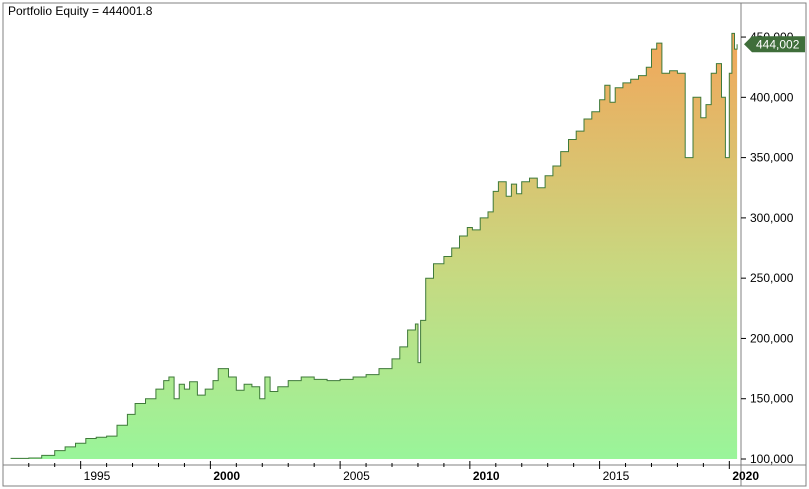 The height and width of the screenshot is (489, 809). Describe the element at coordinates (80, 11) in the screenshot. I see `chart-title: Portfolio Equity = 444001.8` at that location.